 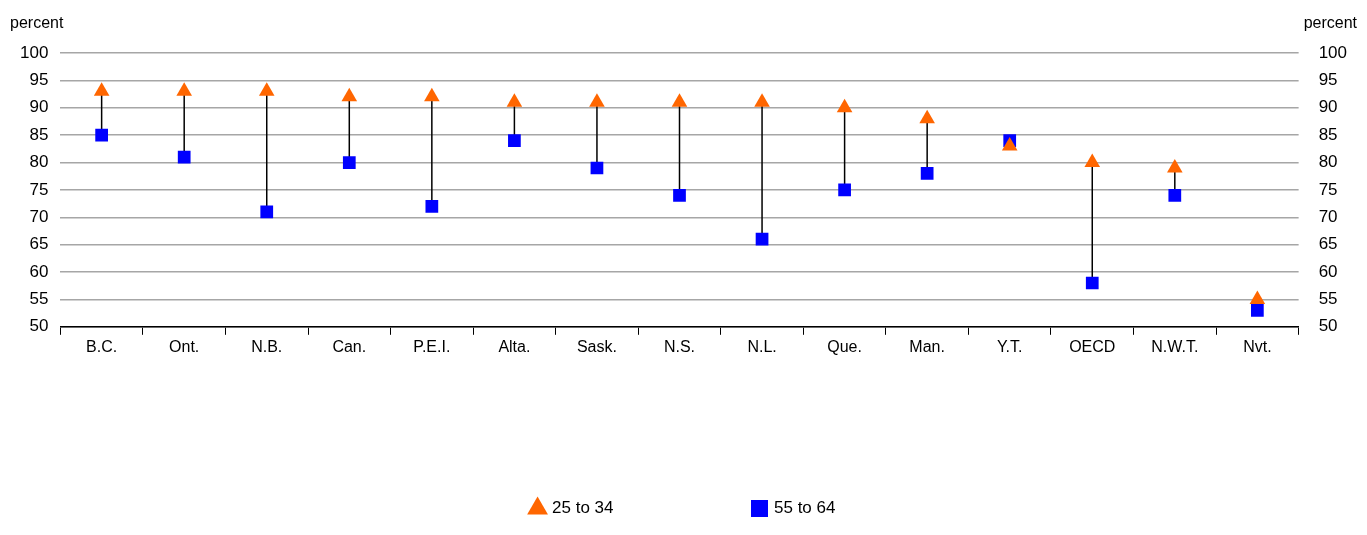 What do you see at coordinates (1092, 346) in the screenshot?
I see `x-tick-label: OECD` at bounding box center [1092, 346].